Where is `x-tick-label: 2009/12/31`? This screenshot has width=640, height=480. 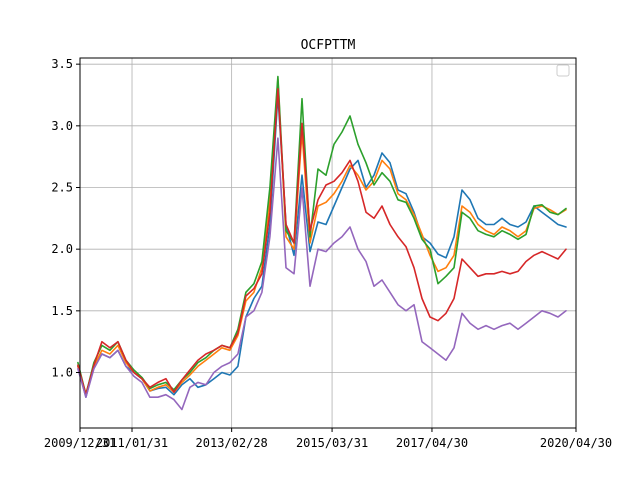 x-tick-label: 2009/12/31 is located at coordinates (80, 443).